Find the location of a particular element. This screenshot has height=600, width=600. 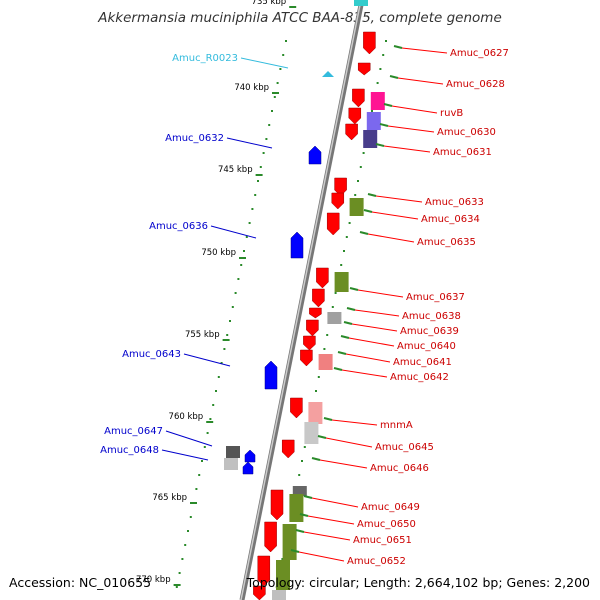

right-gene-label: Amuc_0639 is located at coordinates (429, 331).